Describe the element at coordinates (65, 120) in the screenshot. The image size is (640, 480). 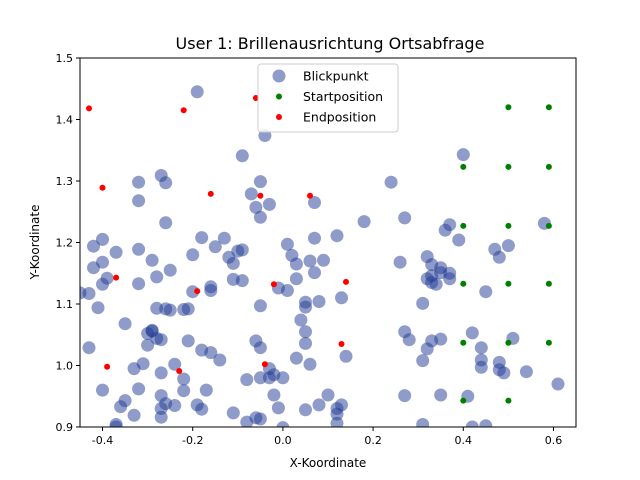
I see `y-tick-label: 1.4` at that location.